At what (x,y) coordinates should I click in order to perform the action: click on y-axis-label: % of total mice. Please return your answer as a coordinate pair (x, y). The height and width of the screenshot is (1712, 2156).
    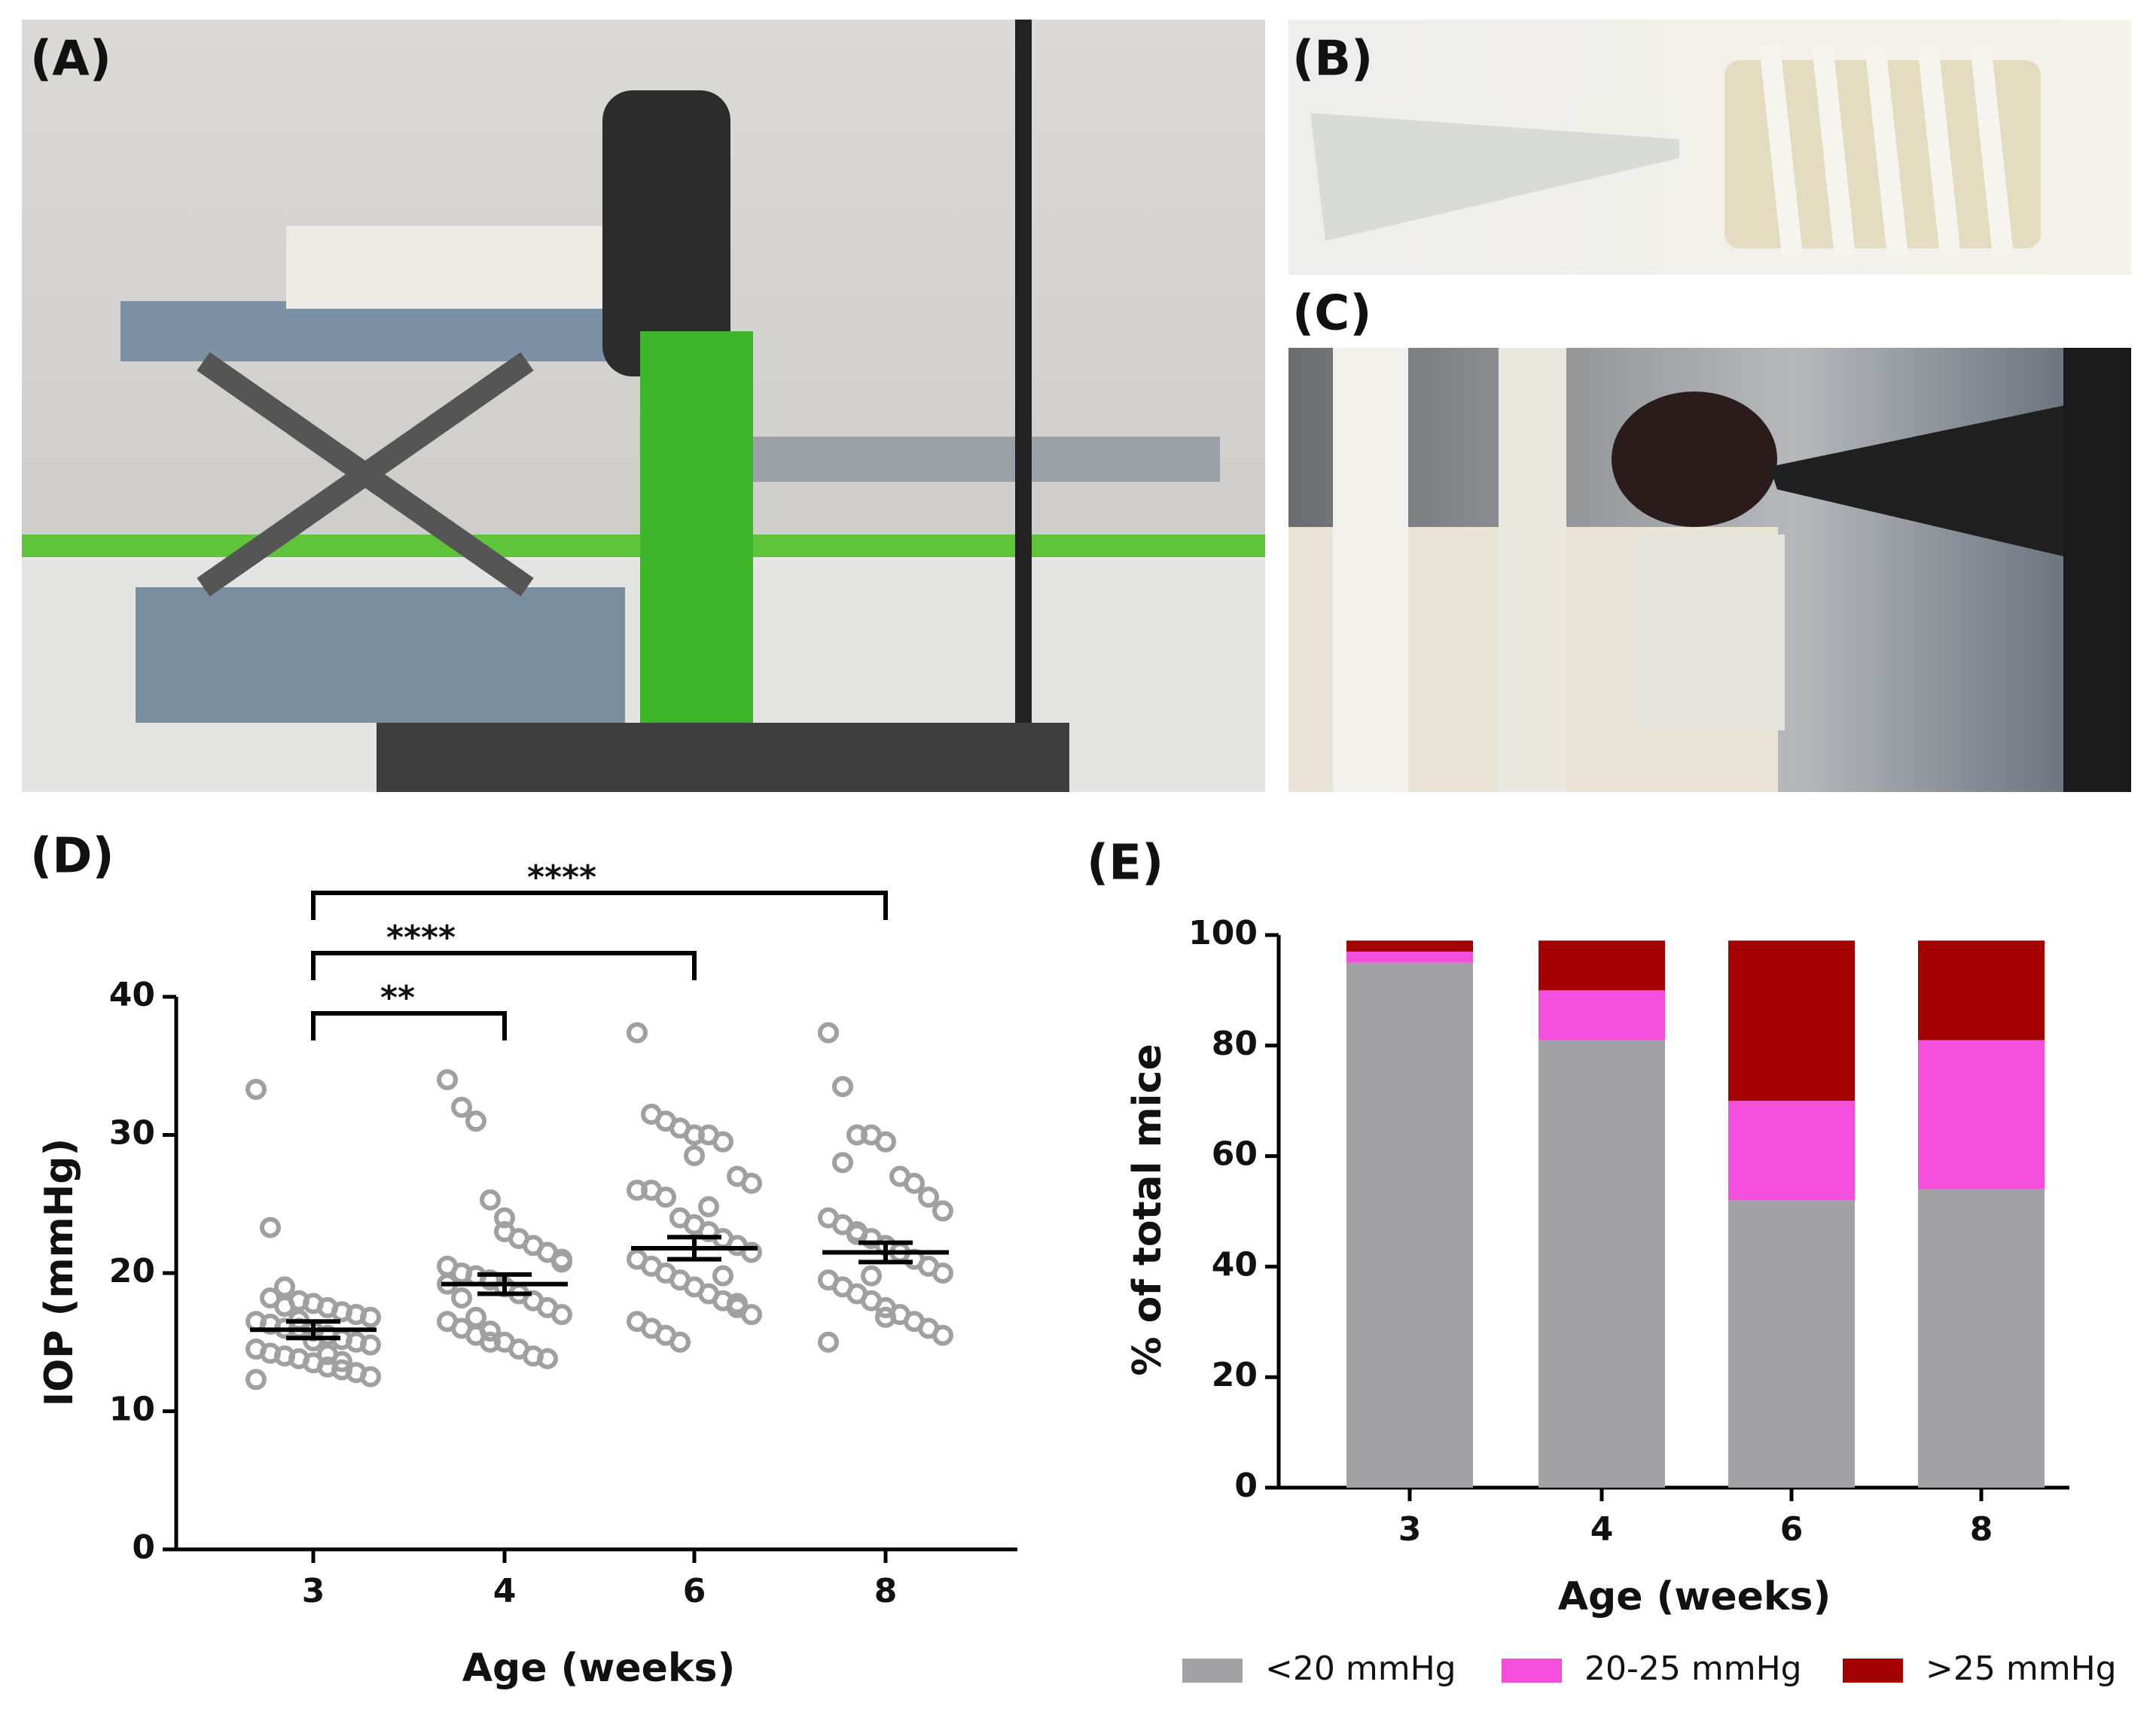
    Looking at the image, I should click on (1147, 1209).